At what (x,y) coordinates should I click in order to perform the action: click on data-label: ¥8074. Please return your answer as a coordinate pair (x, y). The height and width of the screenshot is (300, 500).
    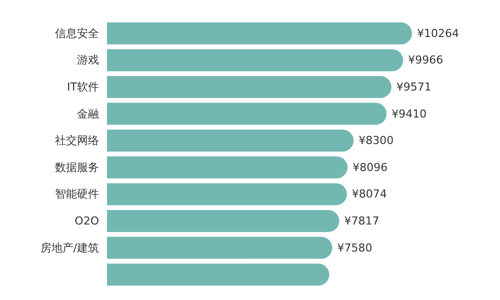
    Looking at the image, I should click on (369, 194).